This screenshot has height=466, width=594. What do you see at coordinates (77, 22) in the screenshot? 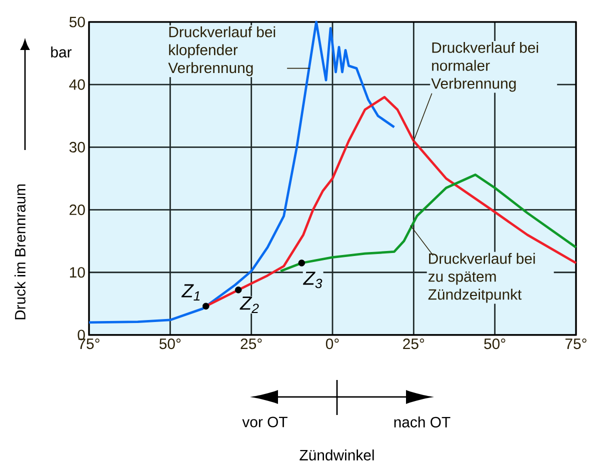
I see `y-tick-label: 50` at bounding box center [77, 22].